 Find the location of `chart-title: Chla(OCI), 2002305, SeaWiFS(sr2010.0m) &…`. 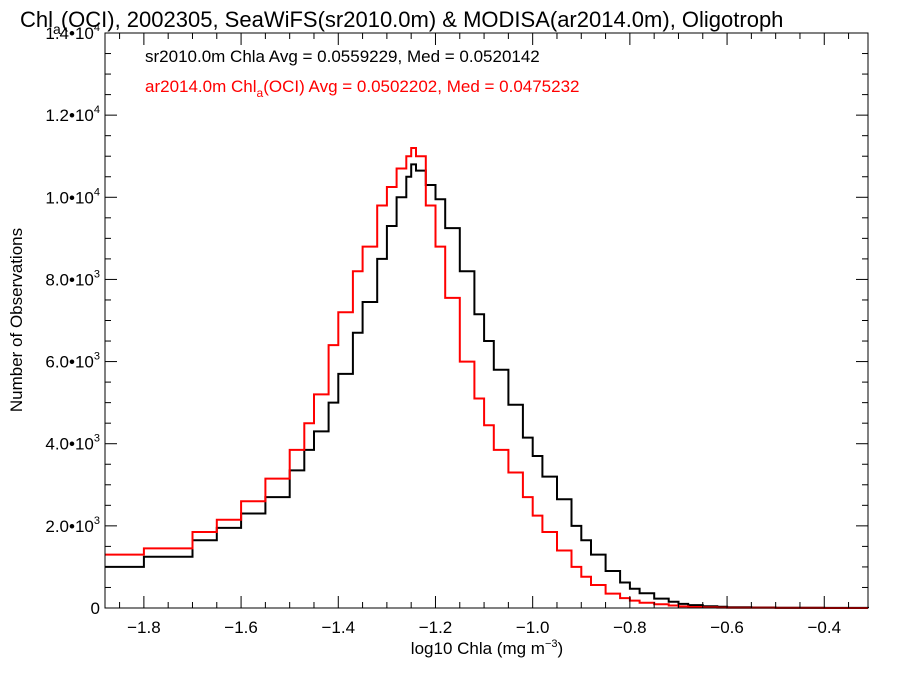

chart-title: Chla(OCI), 2002305, SeaWiFS(sr2010.0m) &… is located at coordinates (401, 22).